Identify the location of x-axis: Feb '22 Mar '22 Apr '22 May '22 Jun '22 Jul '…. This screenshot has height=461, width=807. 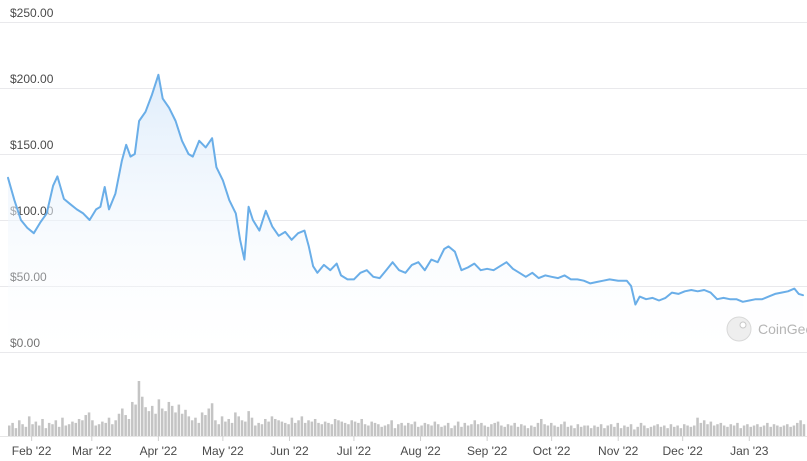
(390, 447).